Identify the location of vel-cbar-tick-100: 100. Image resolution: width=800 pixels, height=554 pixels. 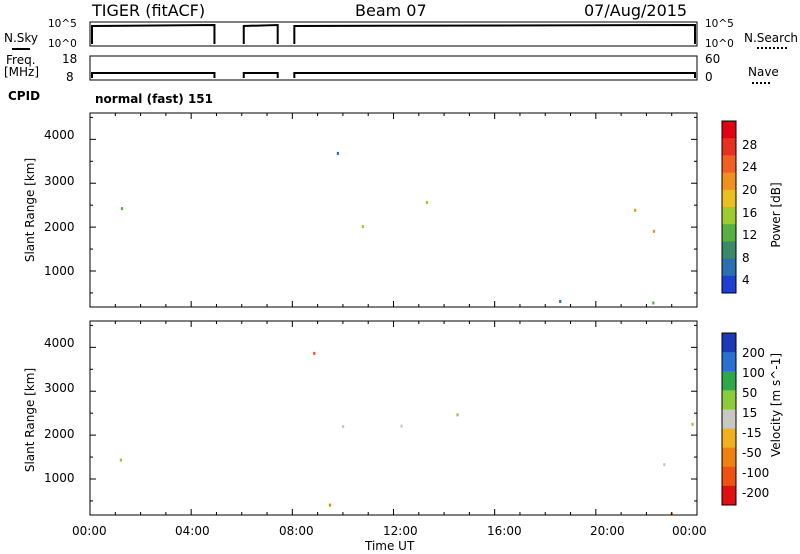
(753, 373).